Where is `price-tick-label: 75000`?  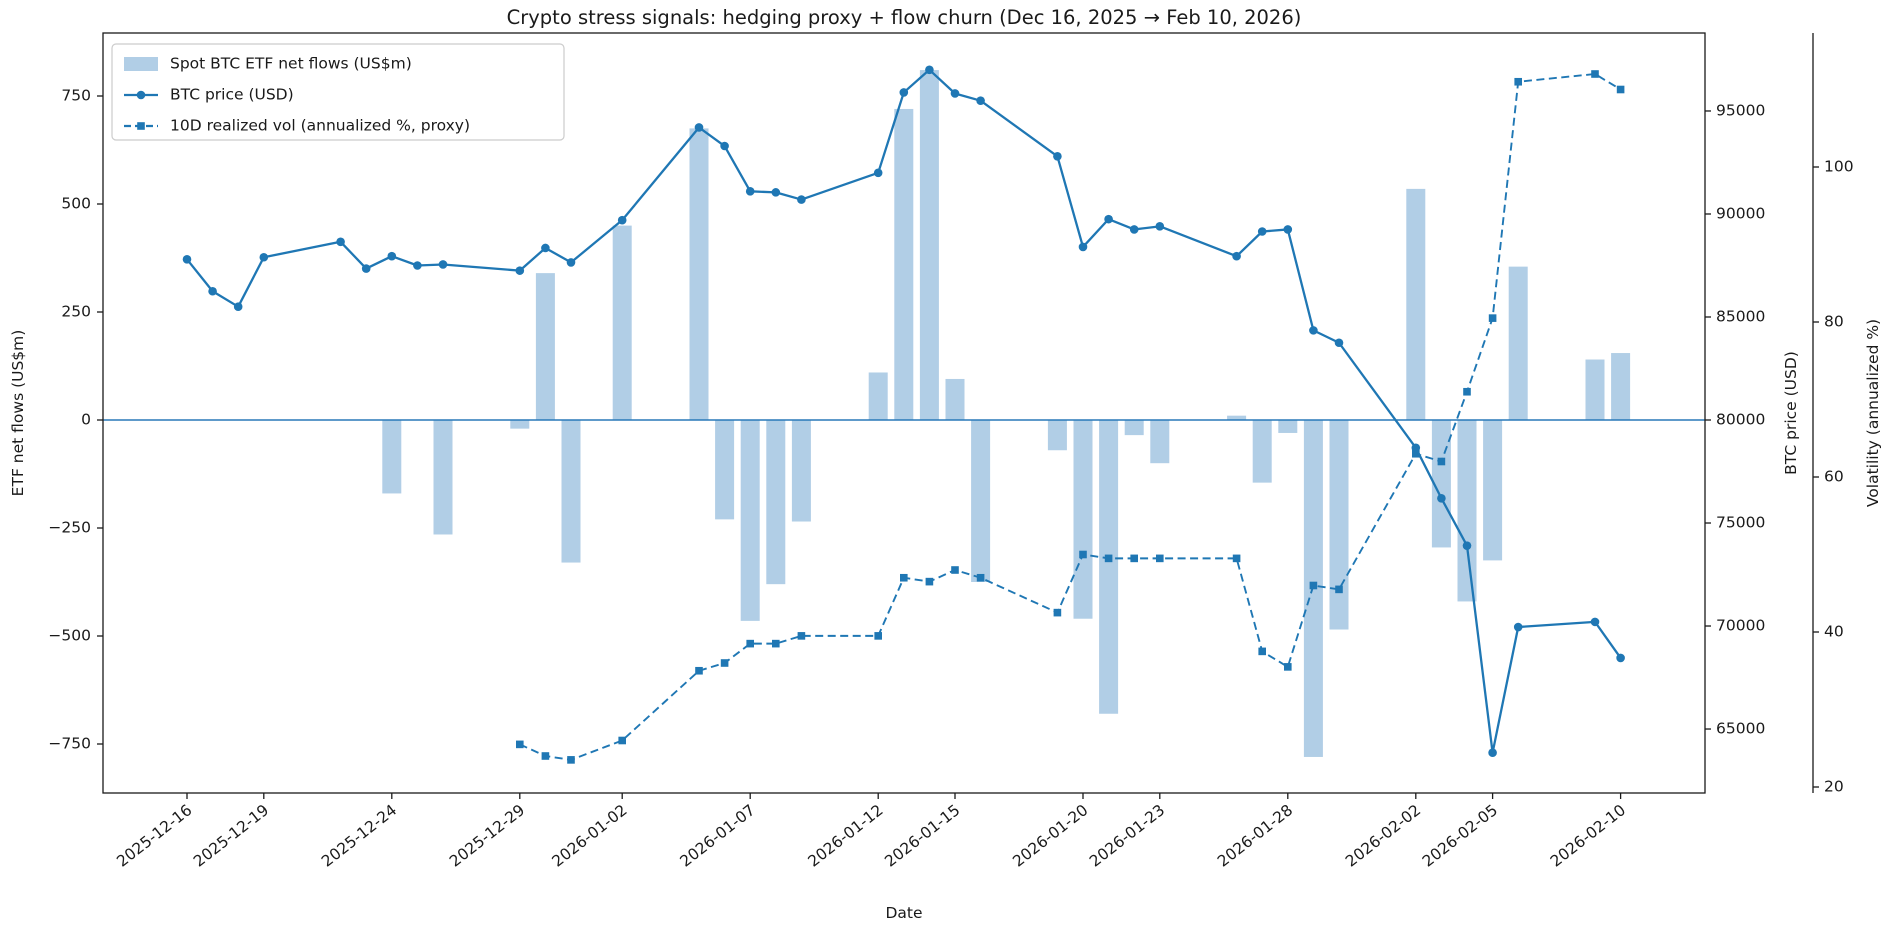
price-tick-label: 75000 is located at coordinates (1740, 523).